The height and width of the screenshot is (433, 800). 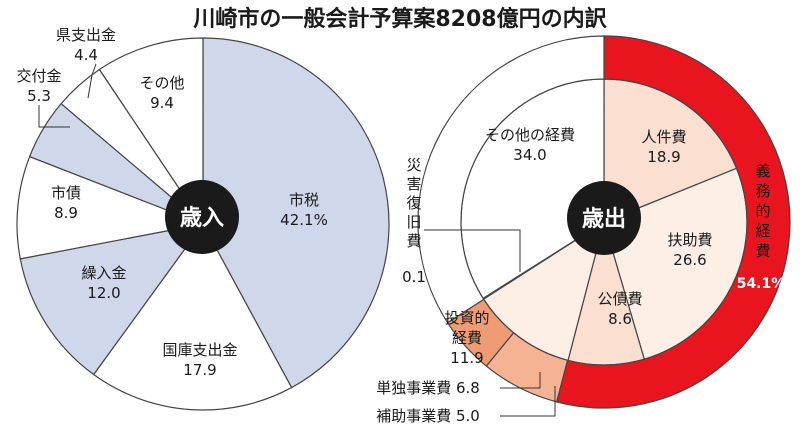 What do you see at coordinates (413, 184) in the screenshot?
I see `expenditure-label-4-char-1: 害` at bounding box center [413, 184].